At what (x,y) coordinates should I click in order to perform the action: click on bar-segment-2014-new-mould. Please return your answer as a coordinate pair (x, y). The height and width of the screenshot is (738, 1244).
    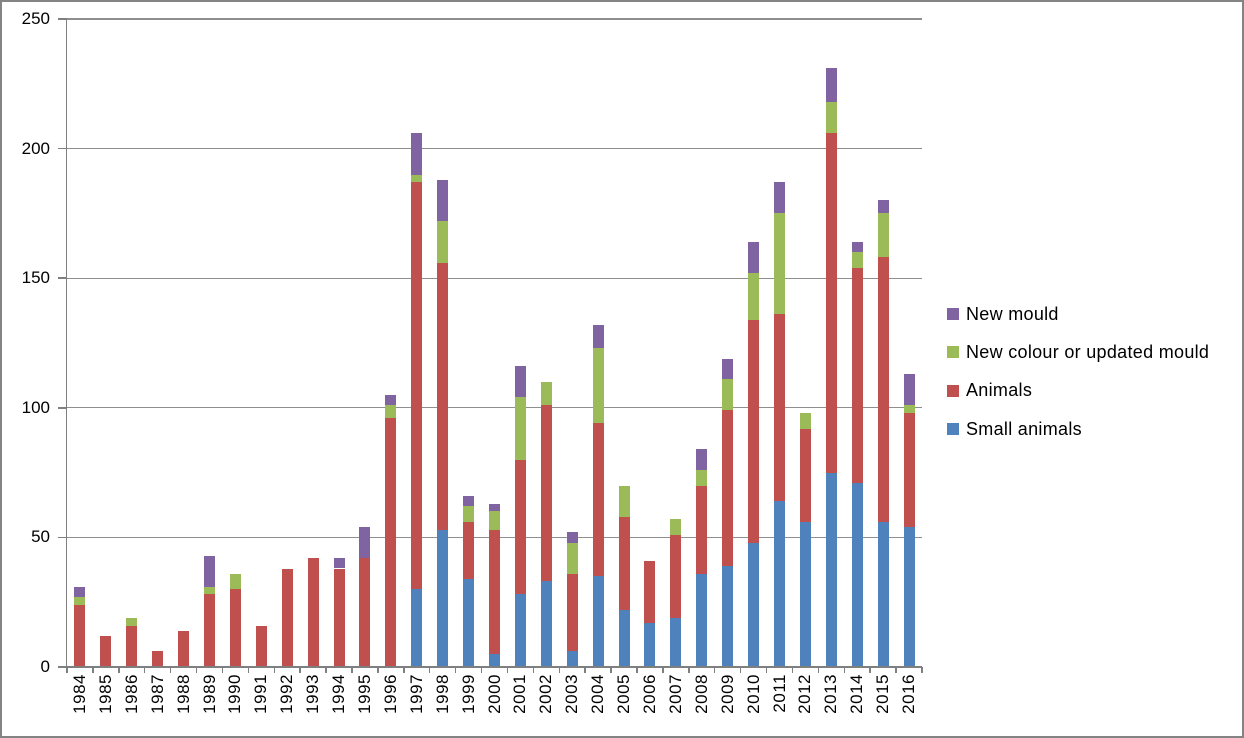
    Looking at the image, I should click on (857, 247).